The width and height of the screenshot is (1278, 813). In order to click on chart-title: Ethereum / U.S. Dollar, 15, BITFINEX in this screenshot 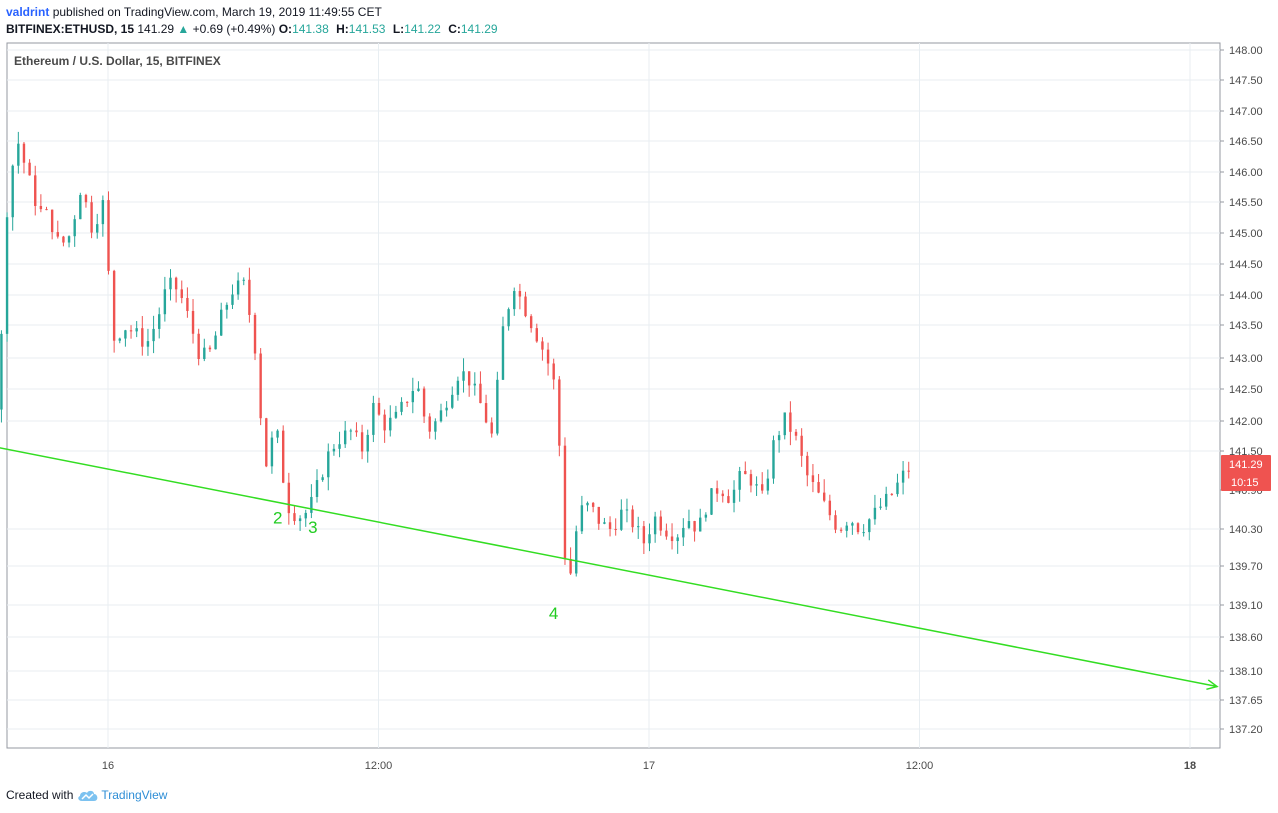, I will do `click(117, 61)`.